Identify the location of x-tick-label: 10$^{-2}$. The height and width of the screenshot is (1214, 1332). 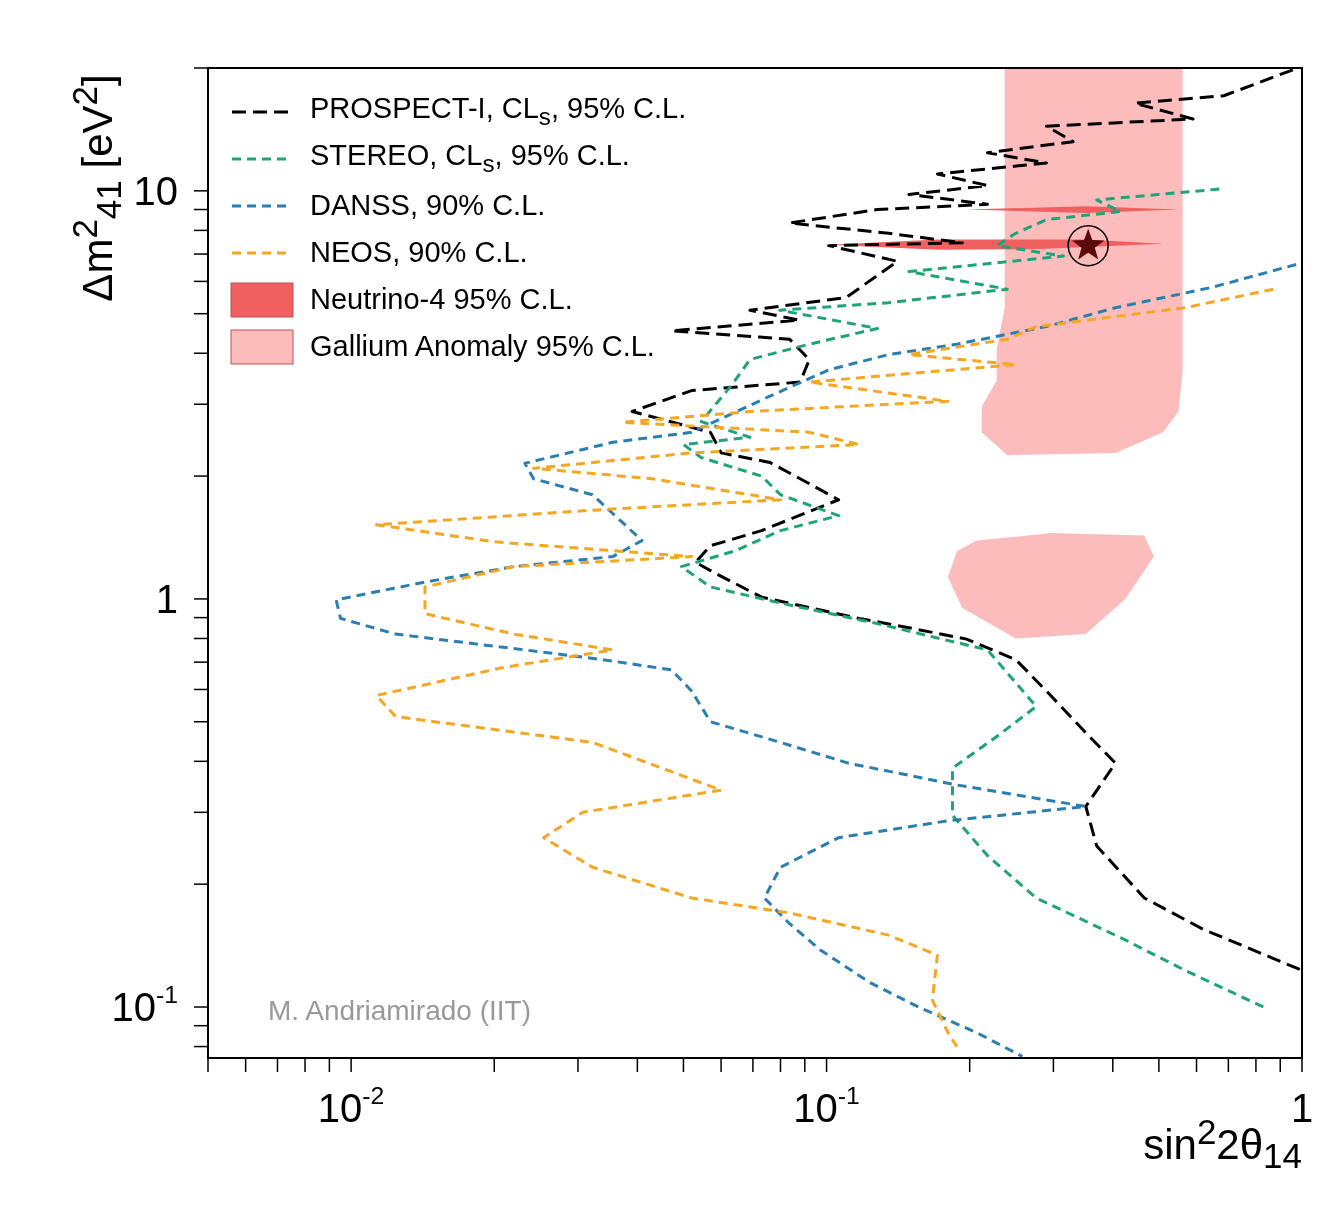
(351, 1106).